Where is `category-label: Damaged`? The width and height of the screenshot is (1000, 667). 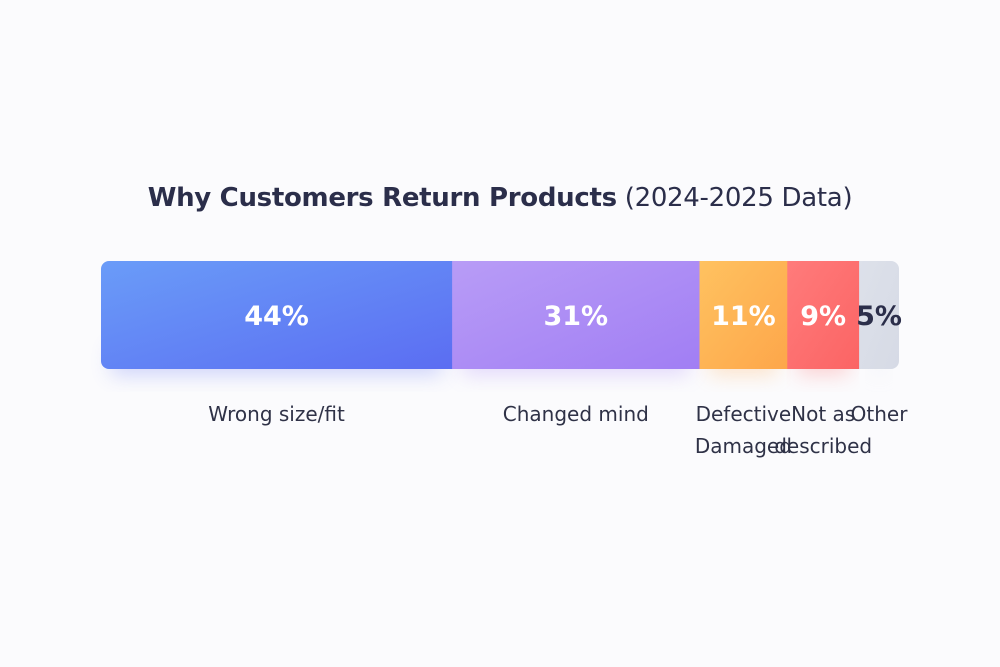 category-label: Damaged is located at coordinates (743, 446).